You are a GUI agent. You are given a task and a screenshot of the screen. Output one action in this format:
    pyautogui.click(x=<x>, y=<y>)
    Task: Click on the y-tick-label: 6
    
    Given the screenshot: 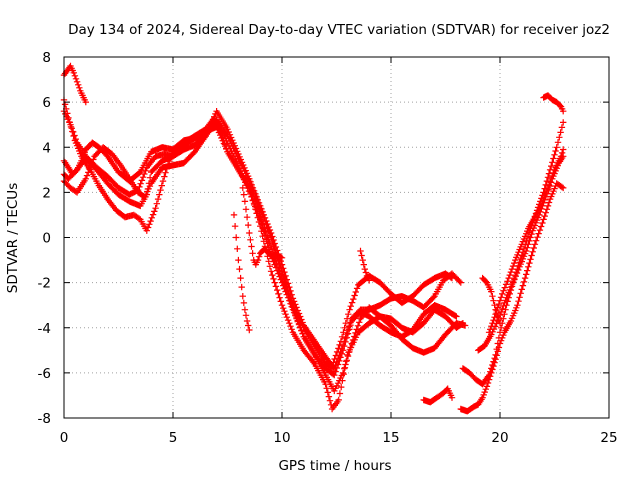 What is the action you would take?
    pyautogui.click(x=46, y=103)
    